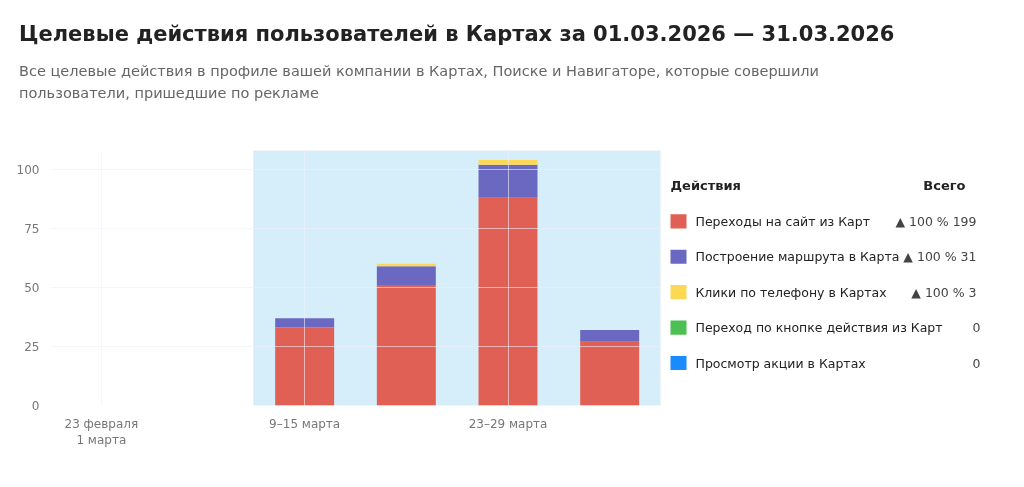  I want to click on legend-label: Переход по кнопке действия из Карт, so click(819, 328).